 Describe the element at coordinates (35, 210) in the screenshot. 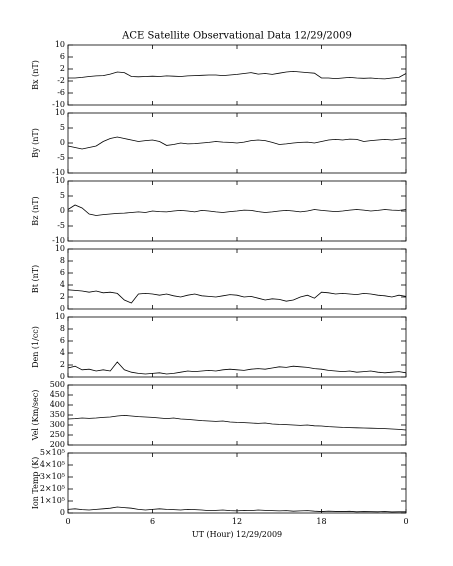

I see `y-axis-label: Bz (nT)` at that location.